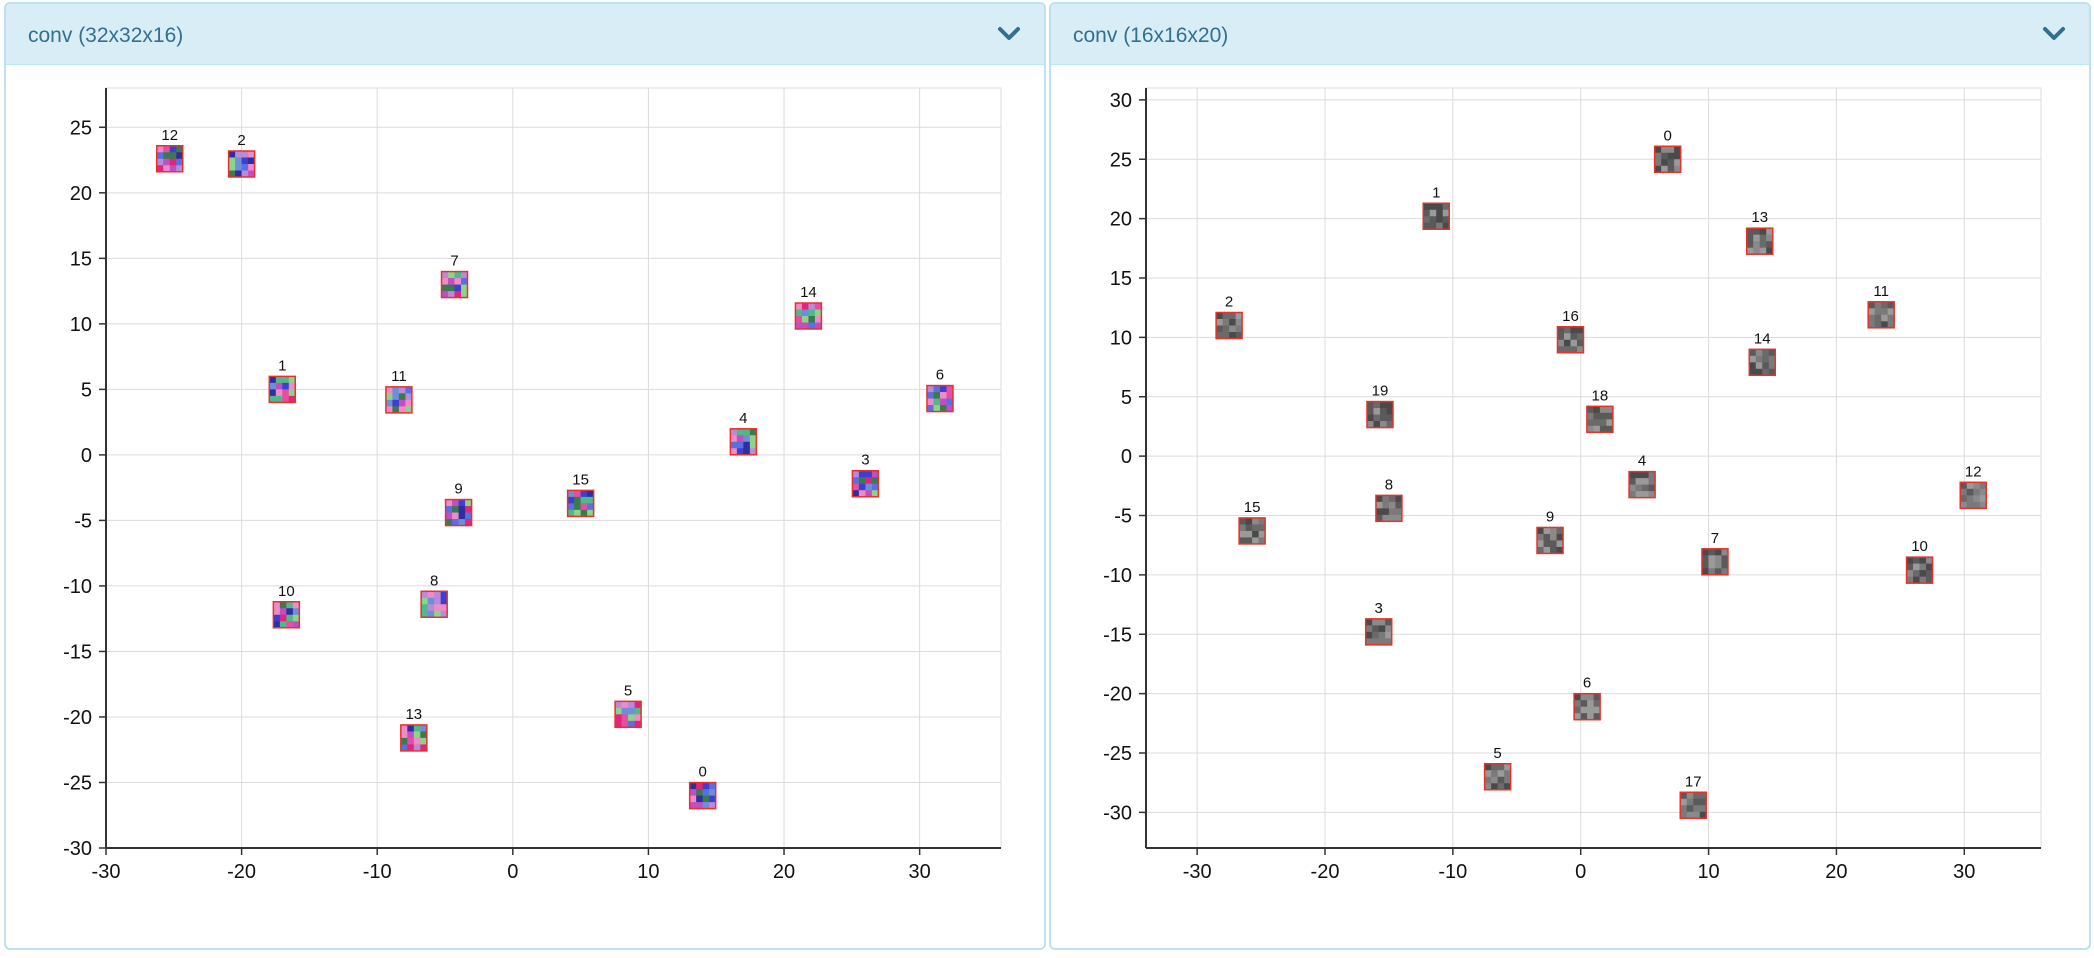  What do you see at coordinates (454, 261) in the screenshot?
I see `point-label: 7` at bounding box center [454, 261].